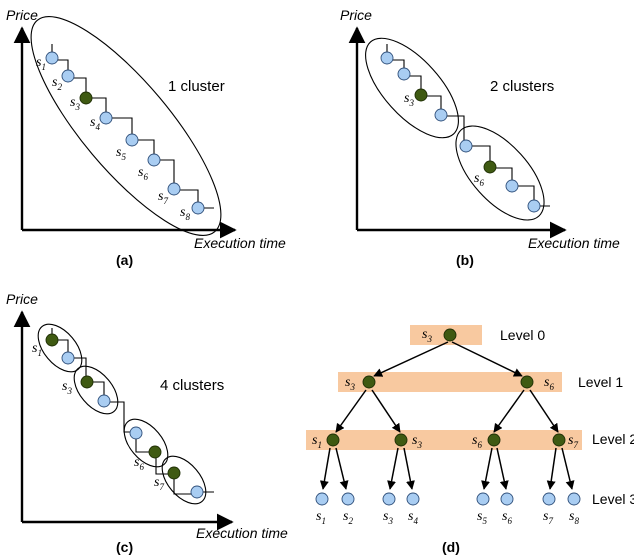 The height and width of the screenshot is (557, 634). I want to click on y-axis-label: Price, so click(356, 15).